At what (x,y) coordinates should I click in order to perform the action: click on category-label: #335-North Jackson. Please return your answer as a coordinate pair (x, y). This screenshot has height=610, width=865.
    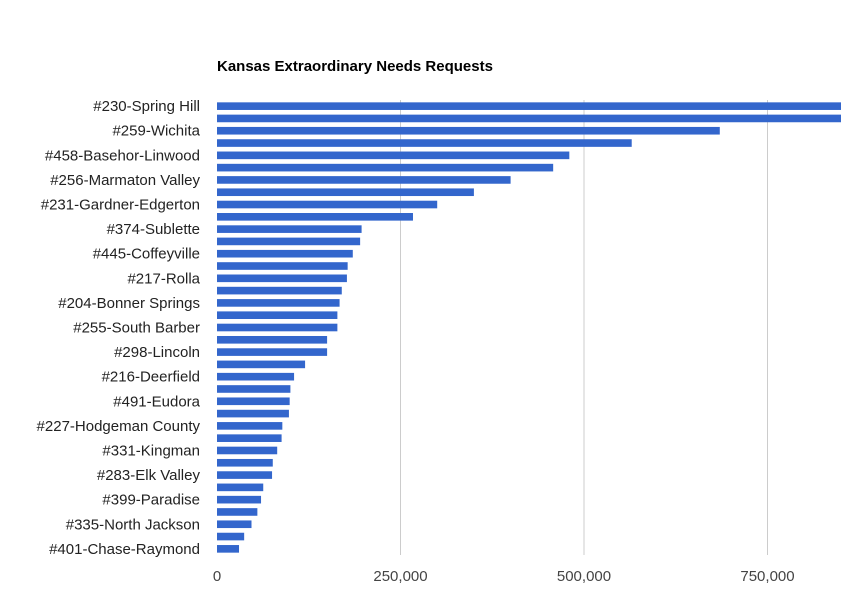
    Looking at the image, I should click on (133, 524).